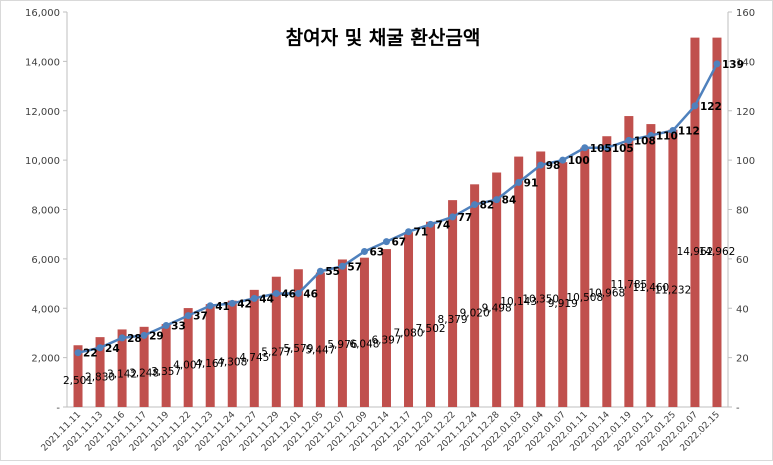 The height and width of the screenshot is (465, 773). I want to click on bar-data-label: 4,308, so click(232, 362).